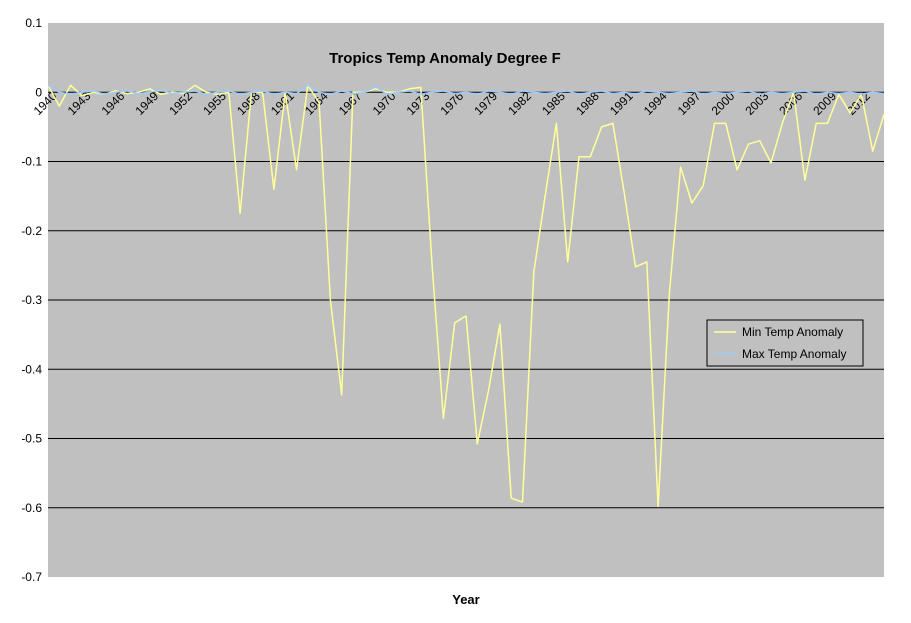  Describe the element at coordinates (31, 439) in the screenshot. I see `y-tick-label: -0.5` at that location.